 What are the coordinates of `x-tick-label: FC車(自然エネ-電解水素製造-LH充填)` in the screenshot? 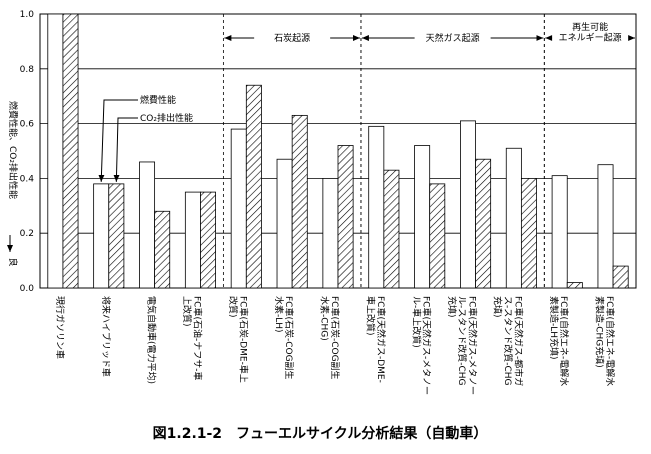 It's located at (559, 341).